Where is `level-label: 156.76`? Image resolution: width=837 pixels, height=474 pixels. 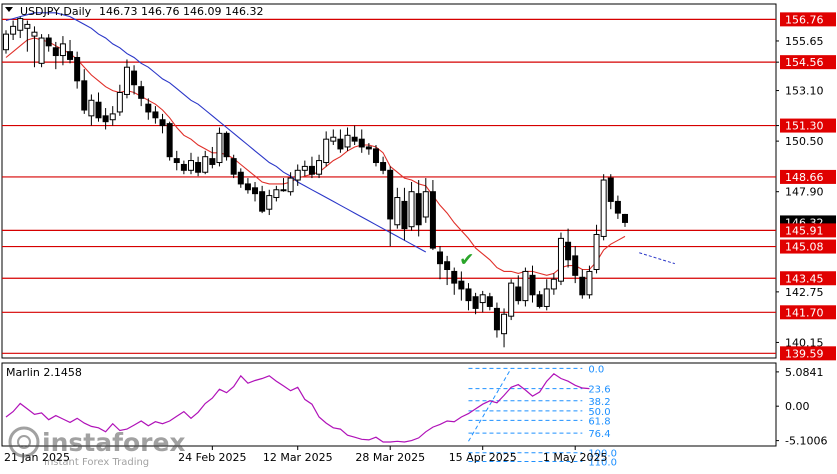 level-label: 156.76 is located at coordinates (804, 19).